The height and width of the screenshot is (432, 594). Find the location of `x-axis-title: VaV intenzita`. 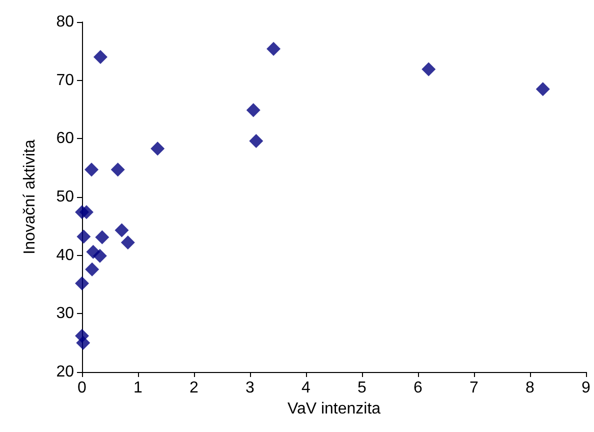

x-axis-title: VaV intenzita is located at coordinates (334, 409).